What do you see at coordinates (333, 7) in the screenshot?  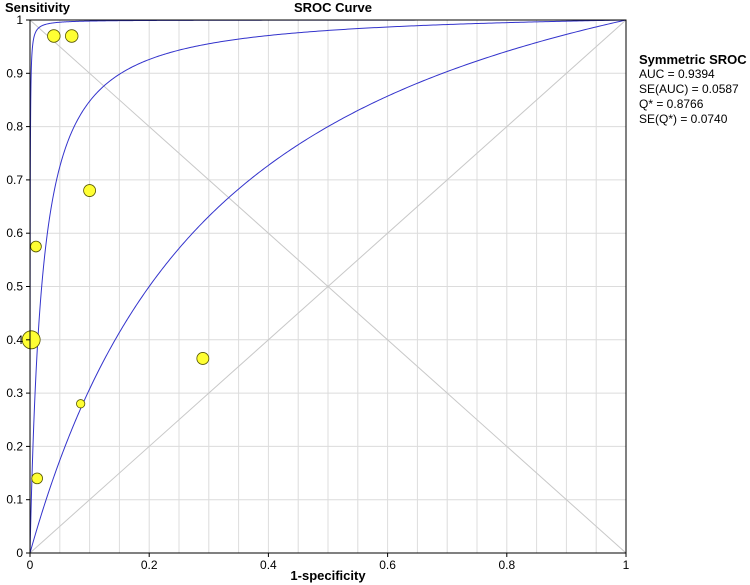 I see `chart-title: SROC Curve` at bounding box center [333, 7].